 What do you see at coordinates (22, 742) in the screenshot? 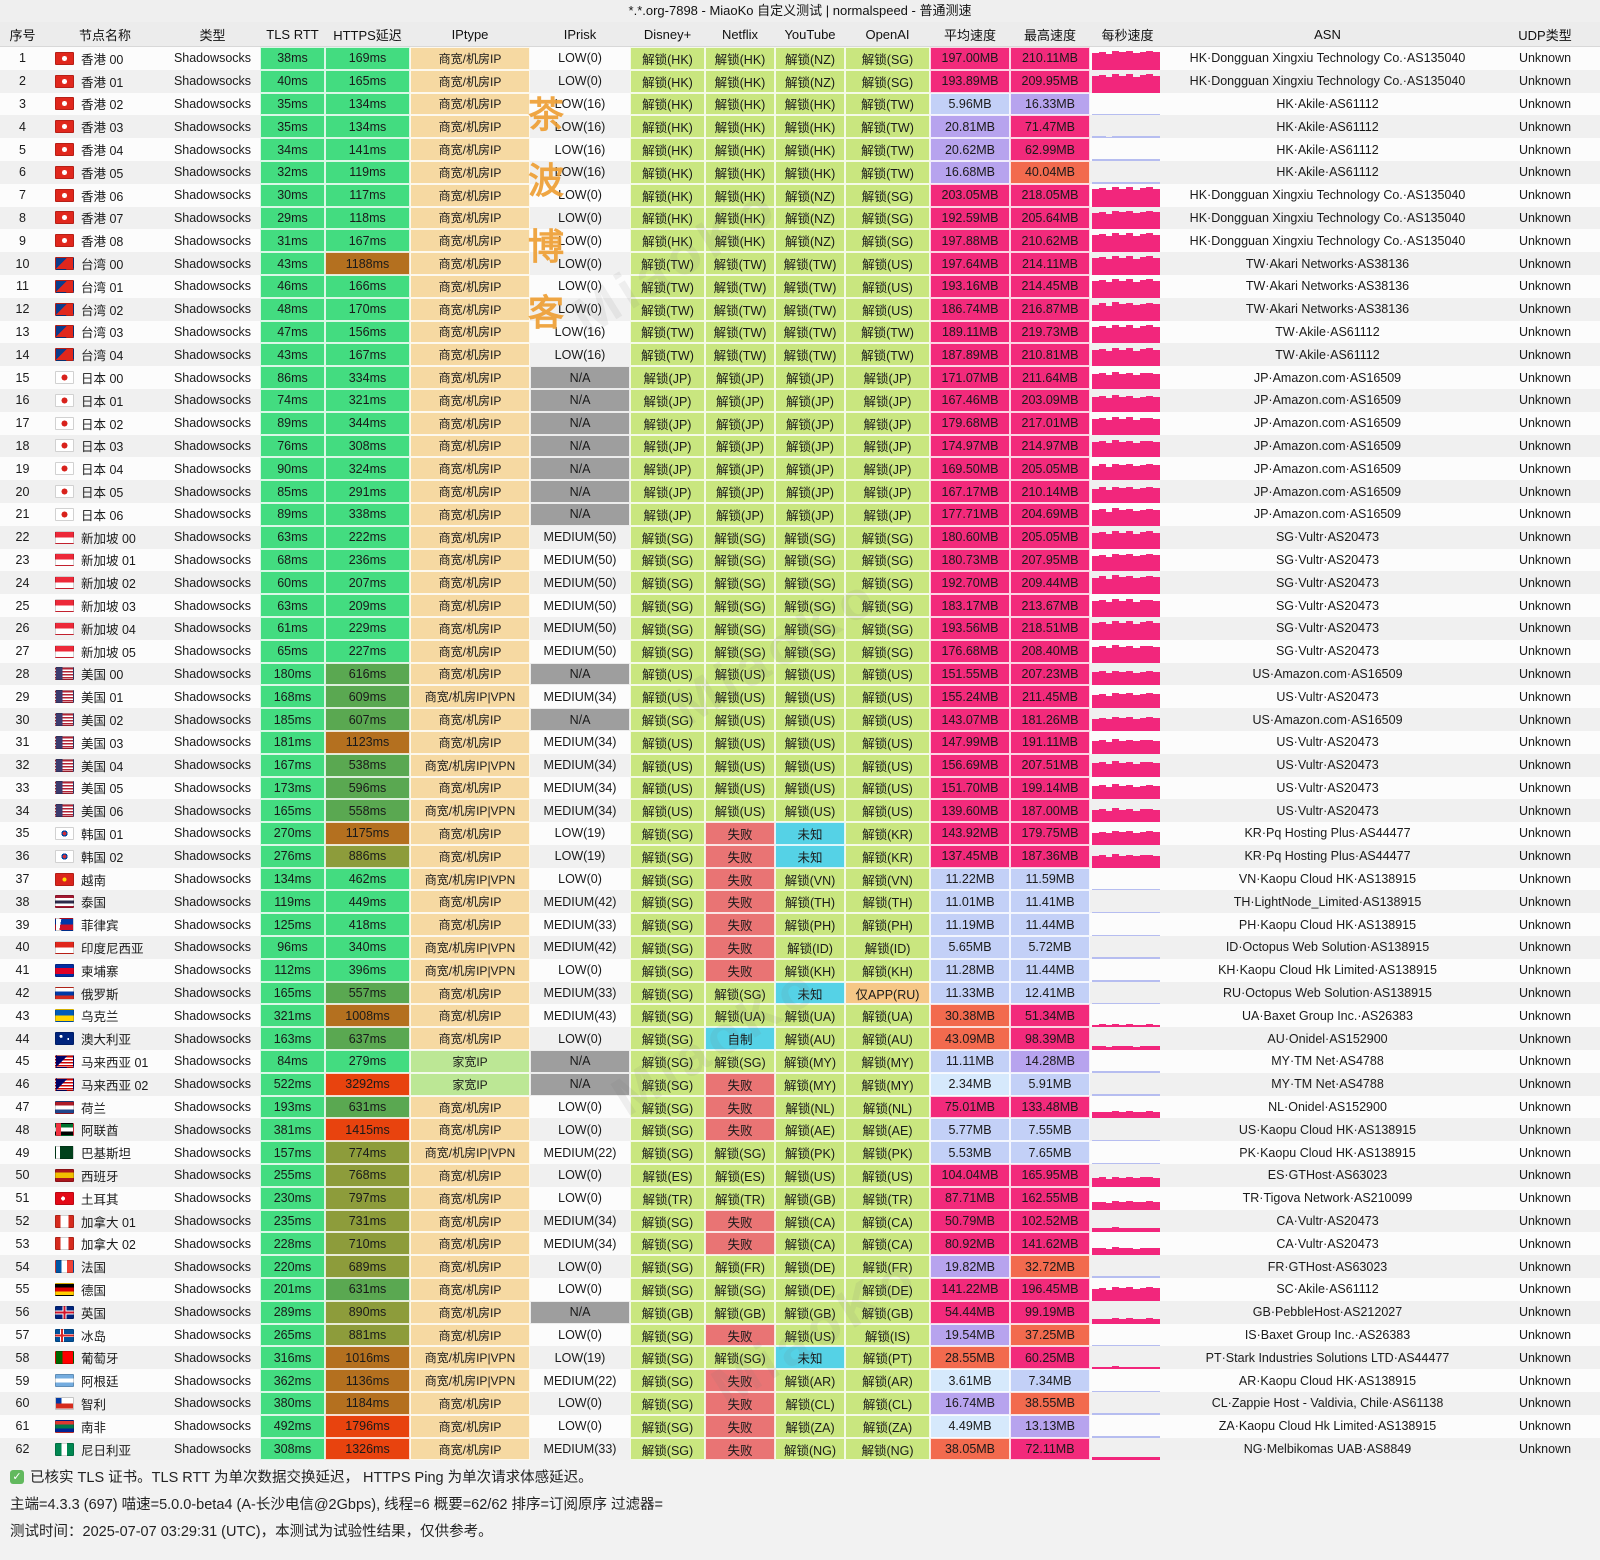
I see `cell-seq: 31` at bounding box center [22, 742].